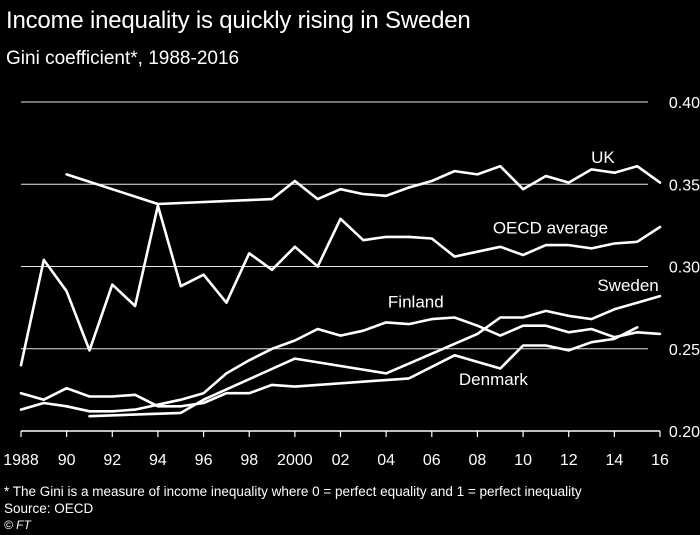 The image size is (700, 535). What do you see at coordinates (493, 379) in the screenshot?
I see `series-label-denmark: Denmark` at bounding box center [493, 379].